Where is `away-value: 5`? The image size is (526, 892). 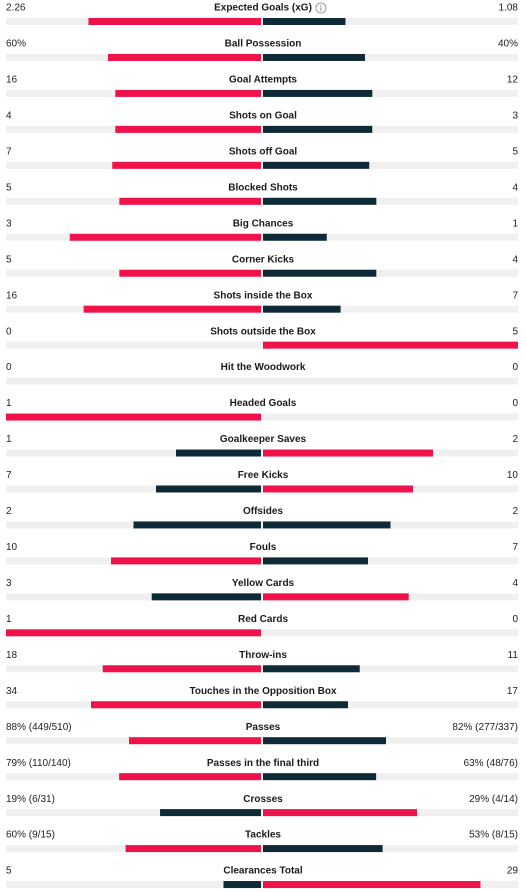 away-value: 5 is located at coordinates (515, 331).